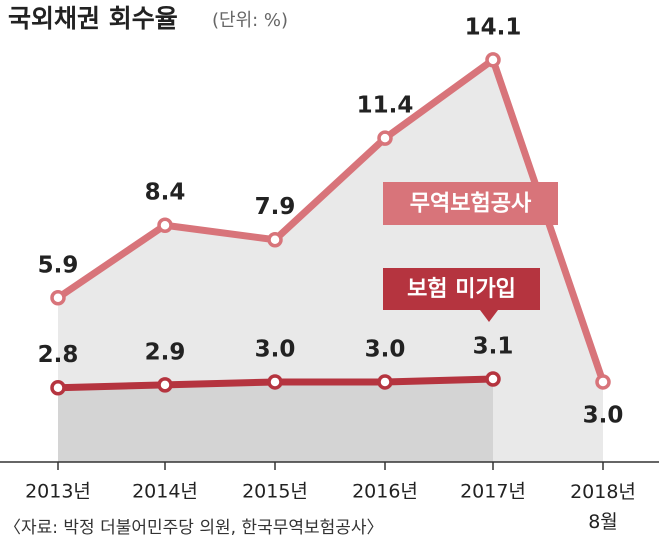  I want to click on chart-subtitle: (단위: %), so click(250, 20).